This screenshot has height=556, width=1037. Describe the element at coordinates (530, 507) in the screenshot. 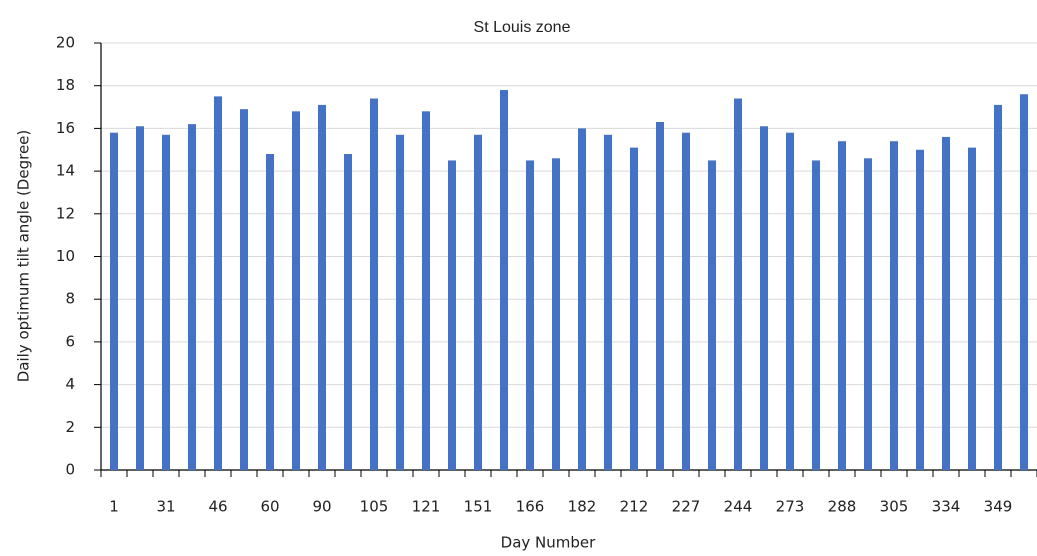

I see `x-tick-label: 166` at that location.